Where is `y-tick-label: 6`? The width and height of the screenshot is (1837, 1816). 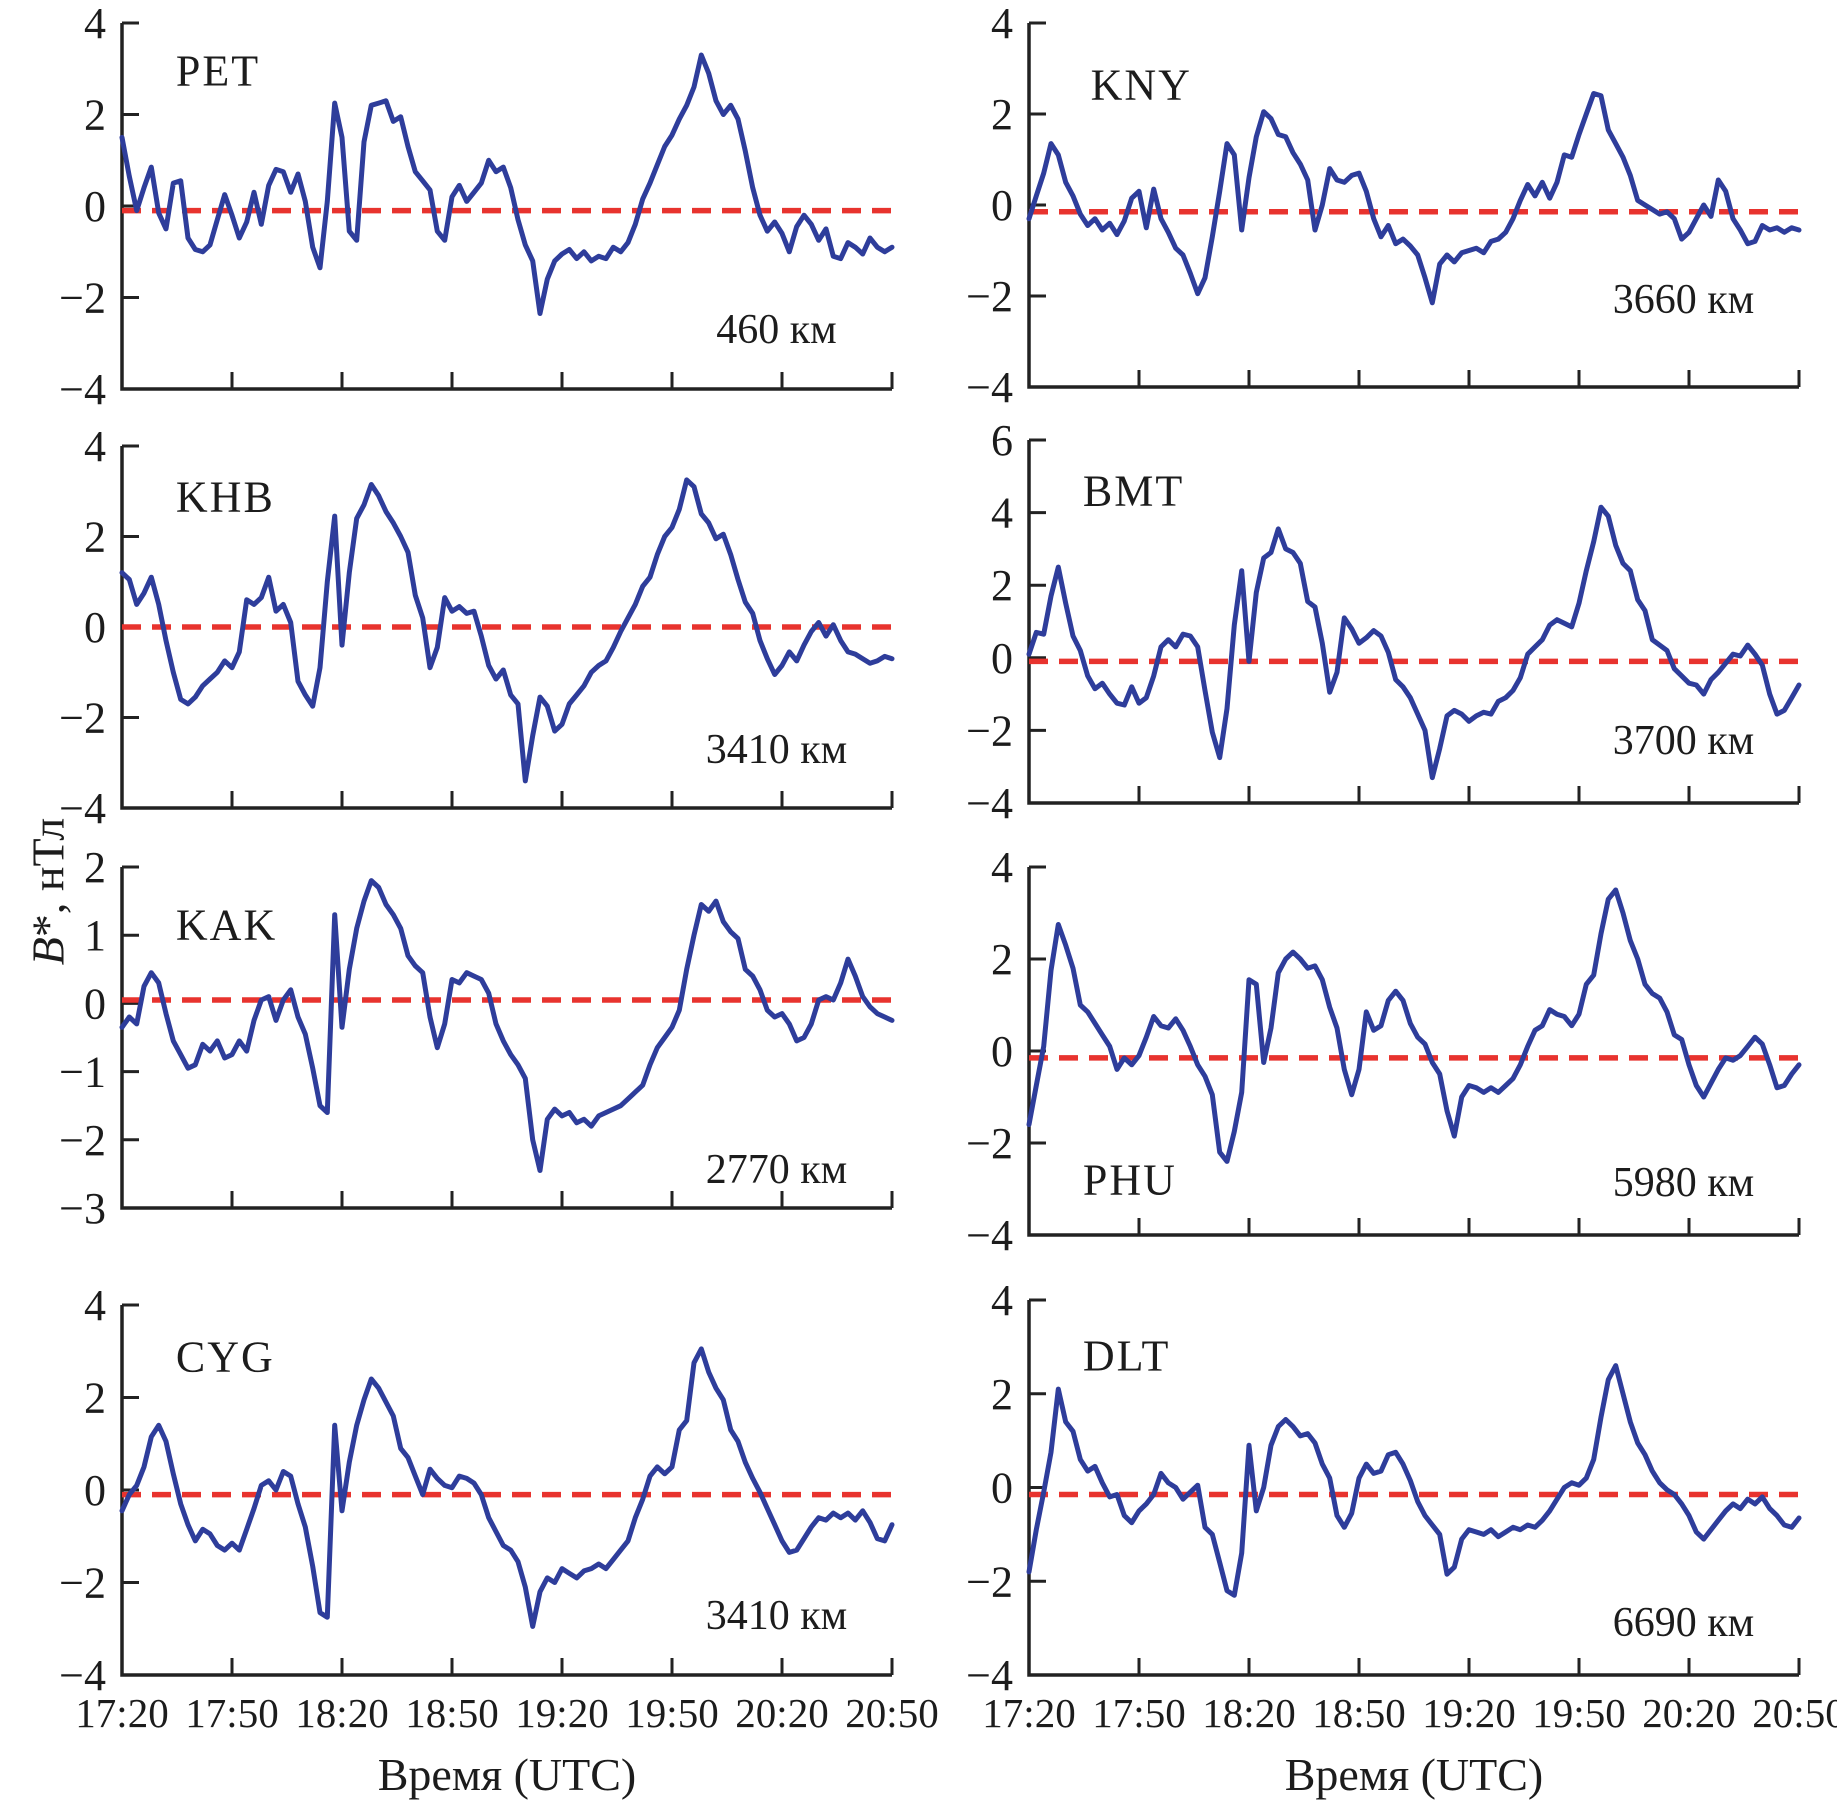
y-tick-label: 6 is located at coordinates (1002, 440).